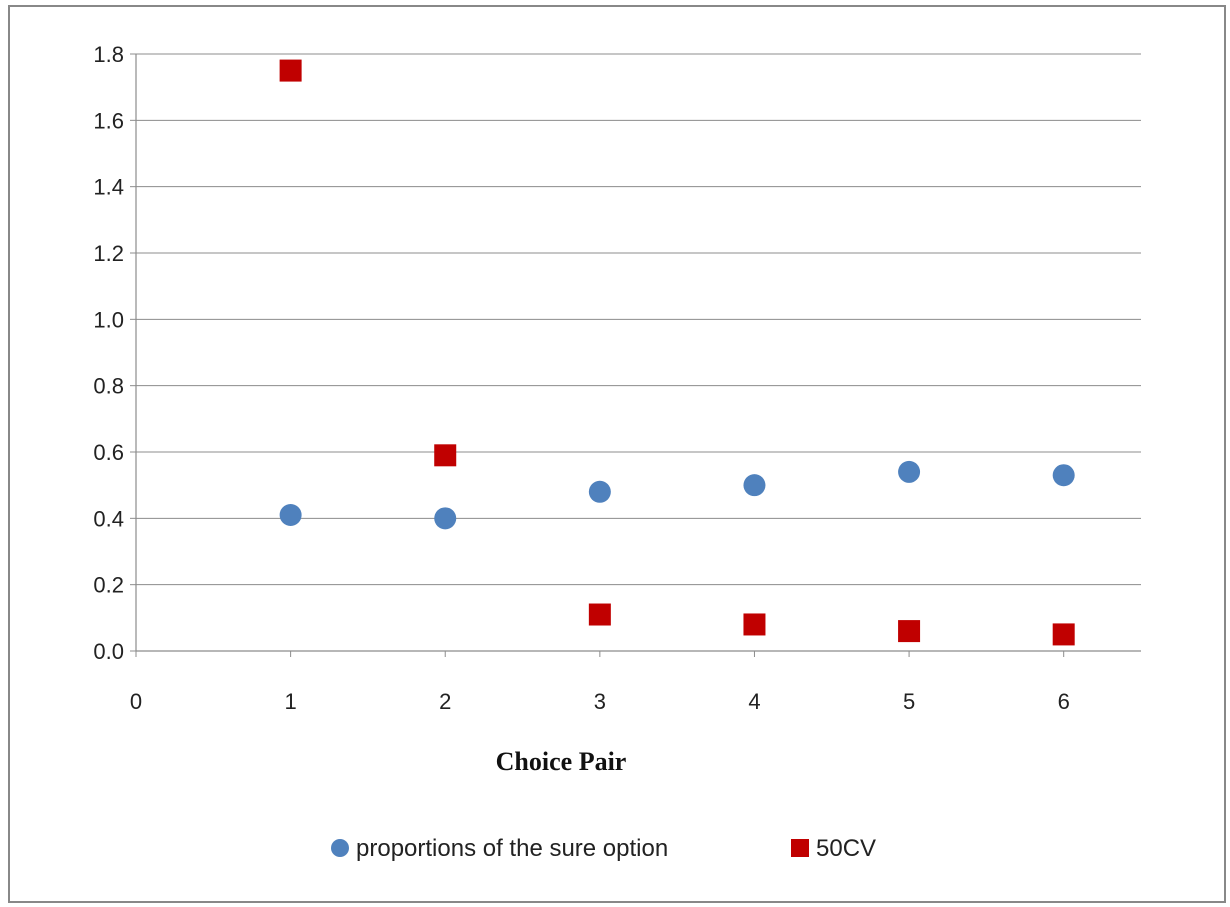 The image size is (1230, 907). I want to click on x-tick-label: 4, so click(754, 701).